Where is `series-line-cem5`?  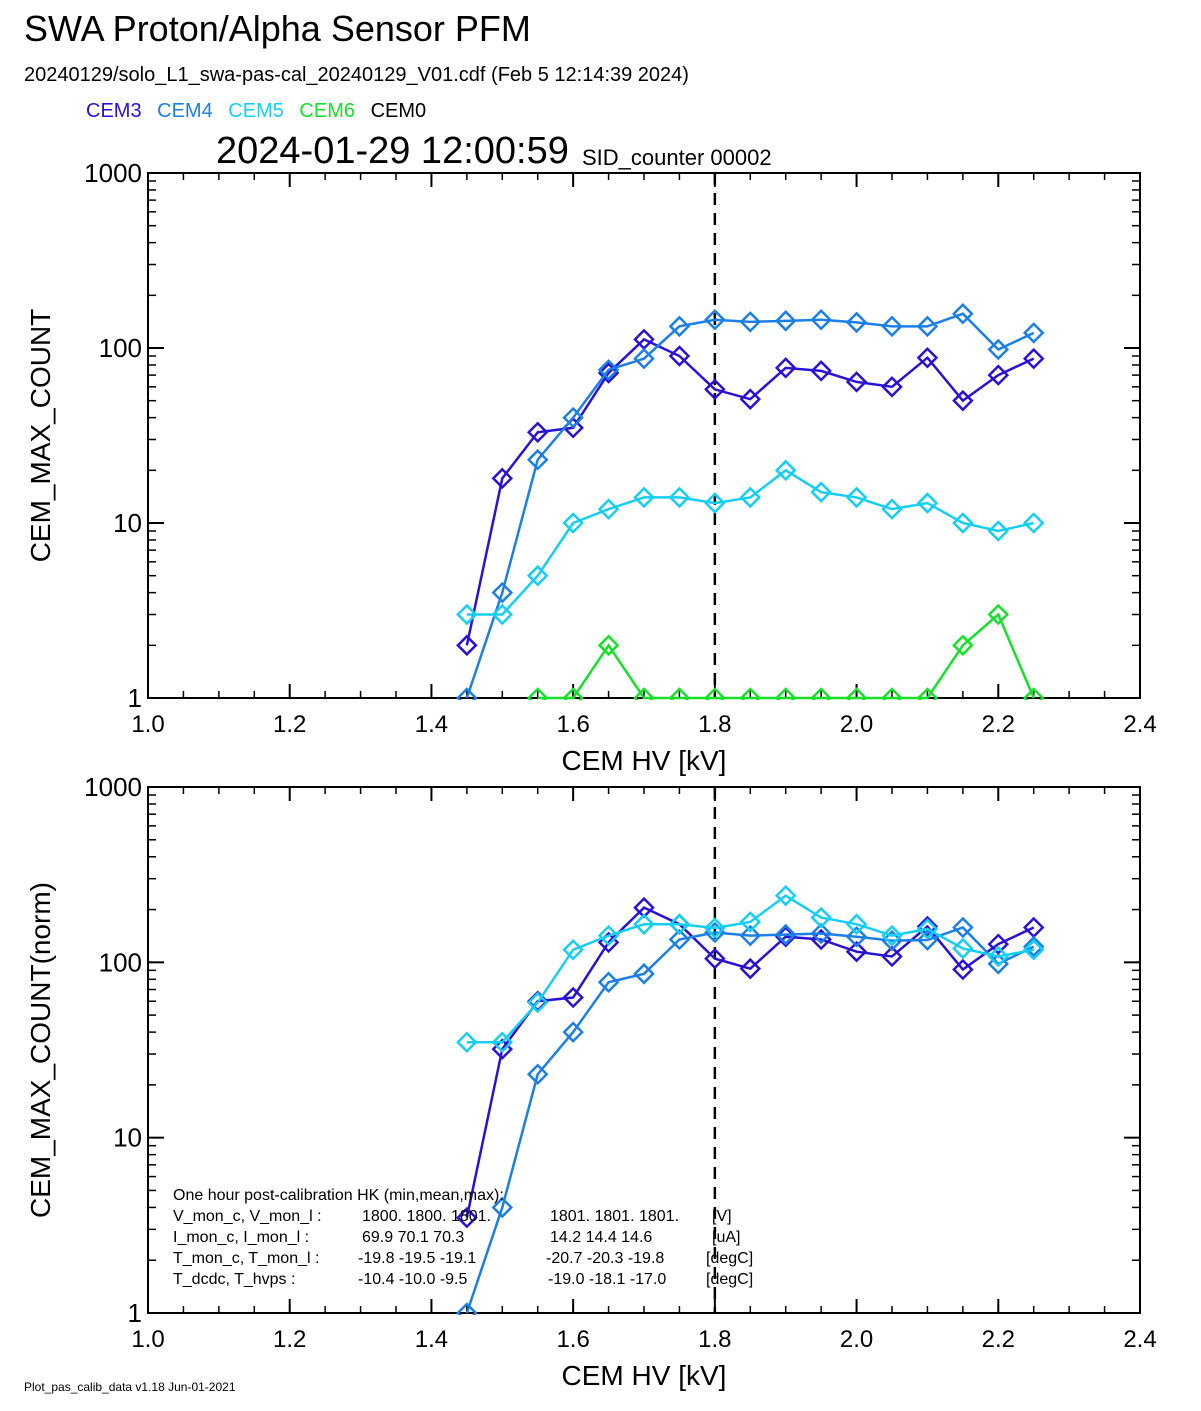
series-line-cem5 is located at coordinates (750, 969).